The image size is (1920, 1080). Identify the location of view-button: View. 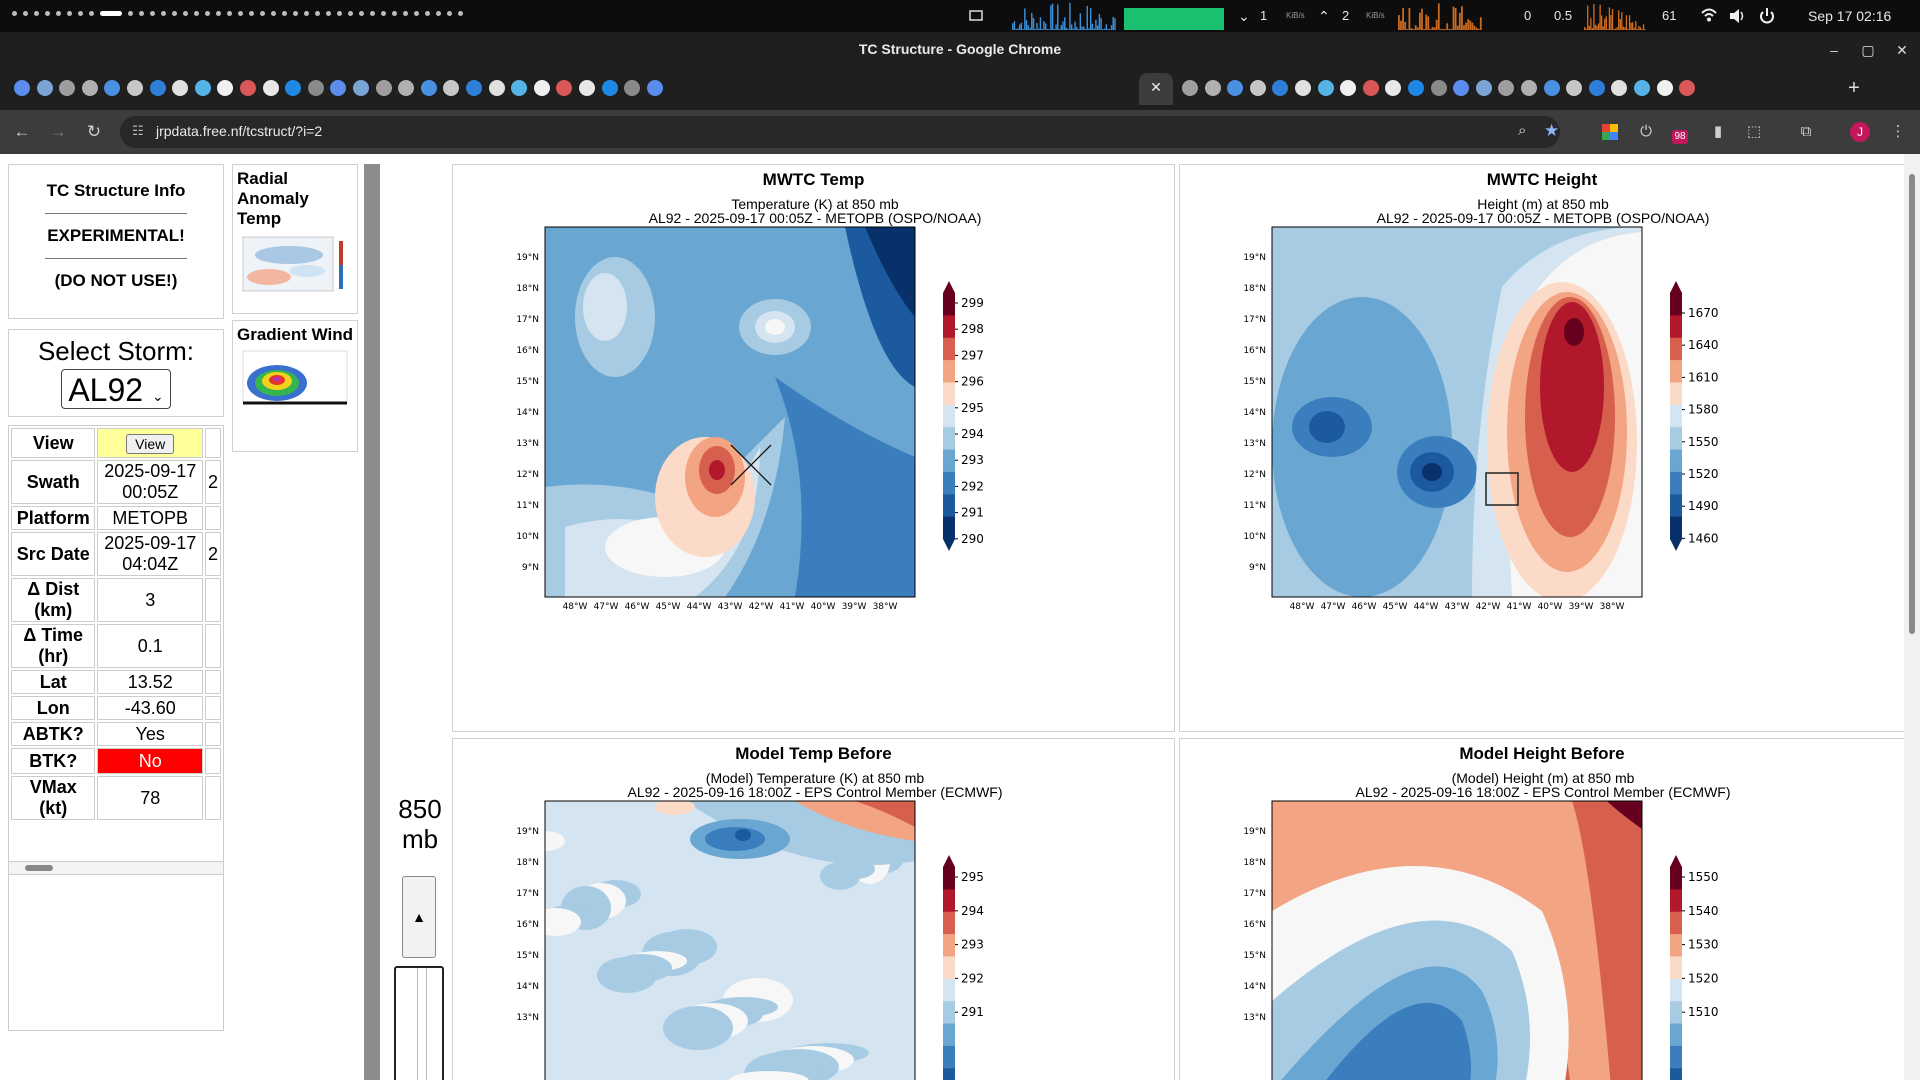
(150, 443).